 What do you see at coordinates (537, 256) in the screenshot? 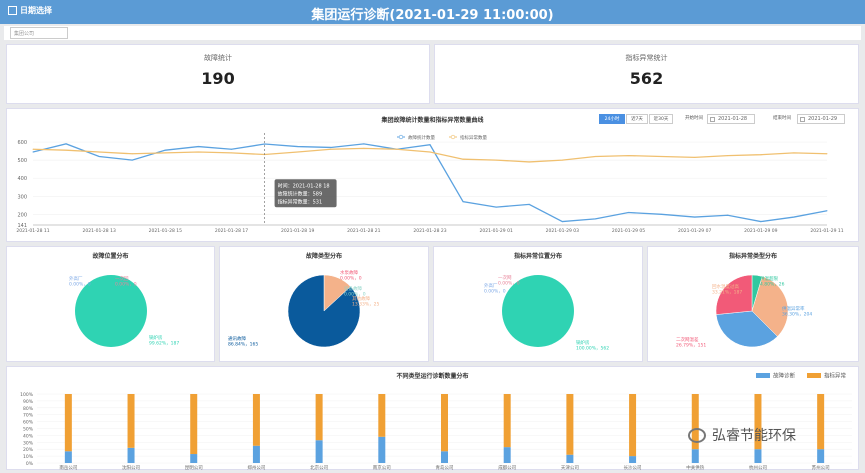
I see `pie-title-index-location: 指标异常位置分布` at bounding box center [537, 256].